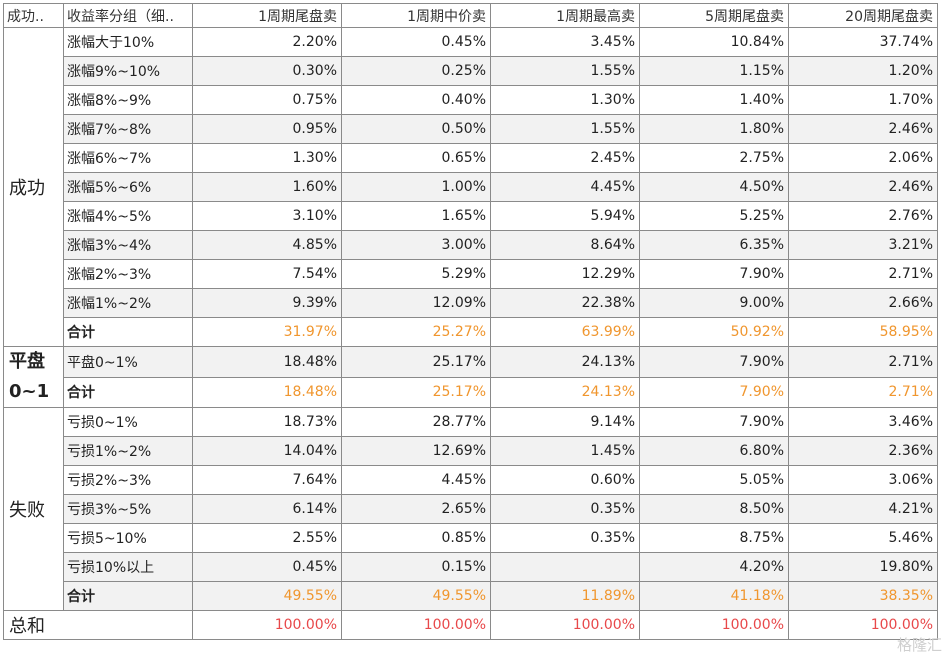 The width and height of the screenshot is (948, 659). Describe the element at coordinates (863, 129) in the screenshot. I see `value-cell: 2.46%` at that location.